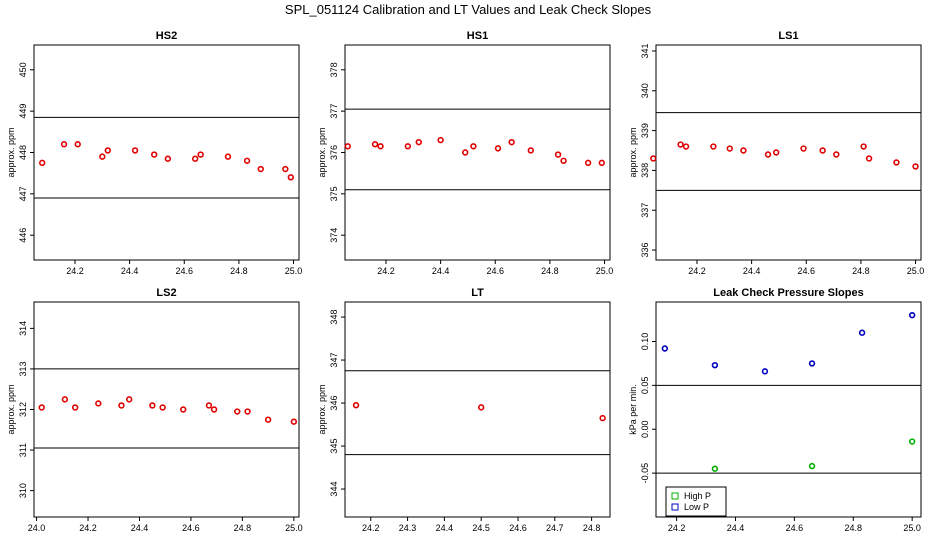  What do you see at coordinates (23, 111) in the screenshot?
I see `y-tick-label: 449` at bounding box center [23, 111].